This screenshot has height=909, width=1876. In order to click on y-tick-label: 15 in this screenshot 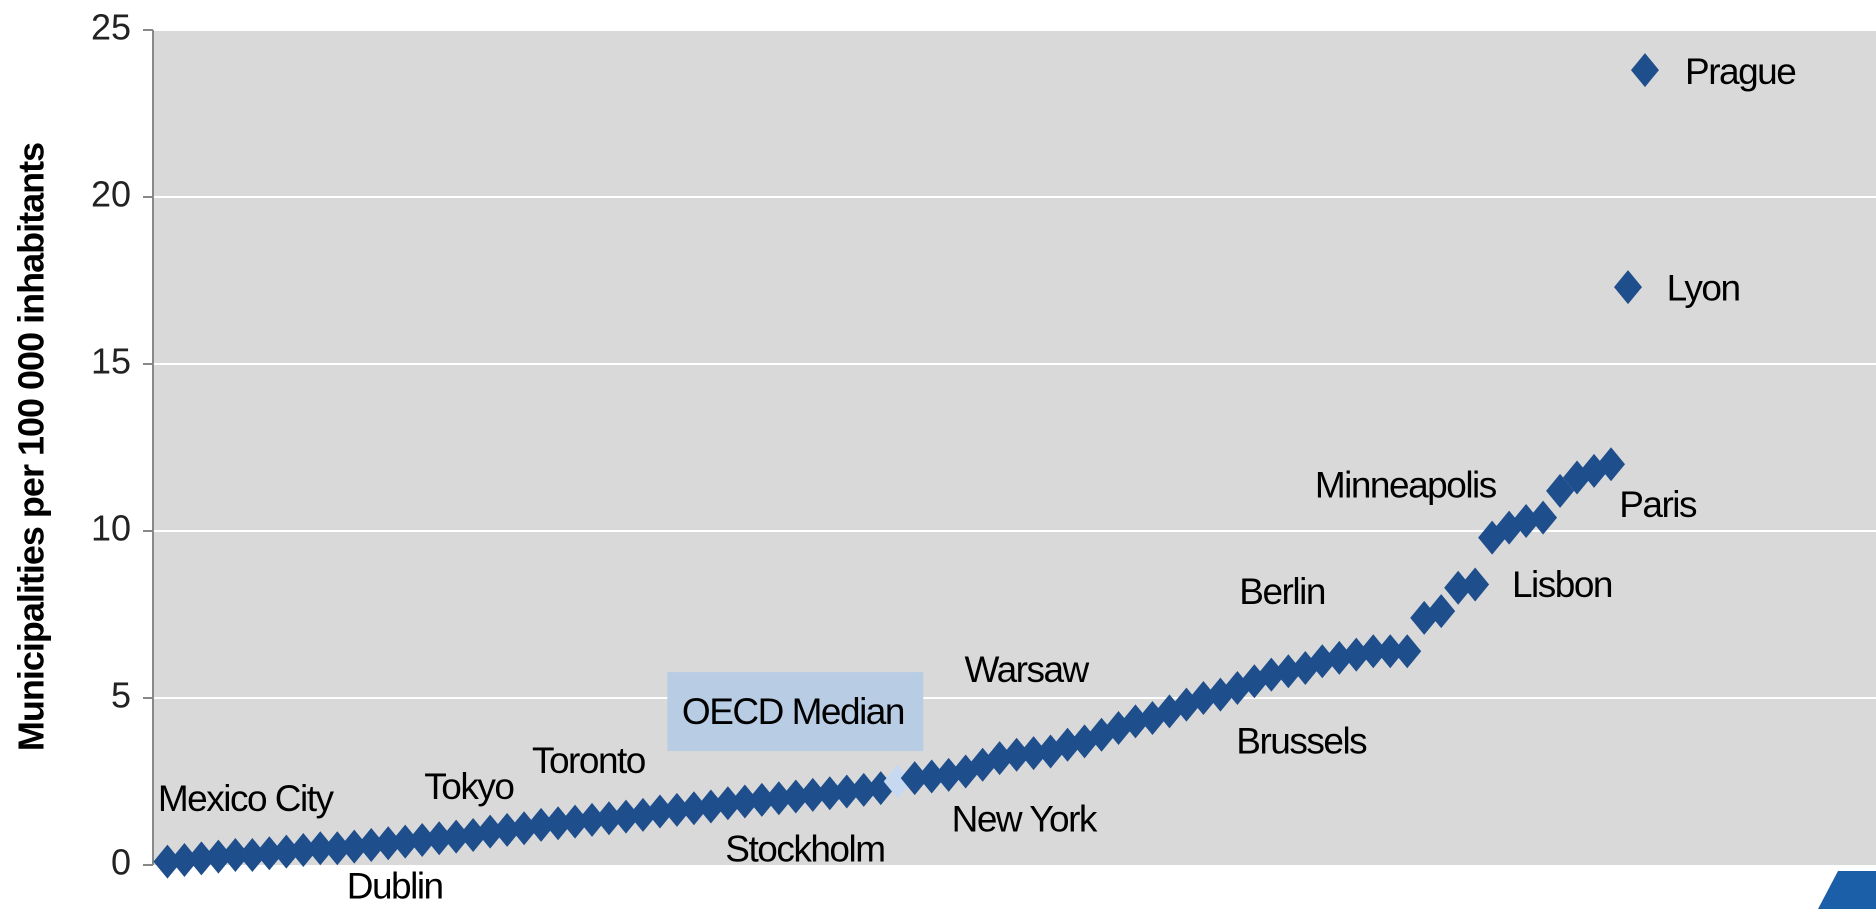, I will do `click(111, 361)`.